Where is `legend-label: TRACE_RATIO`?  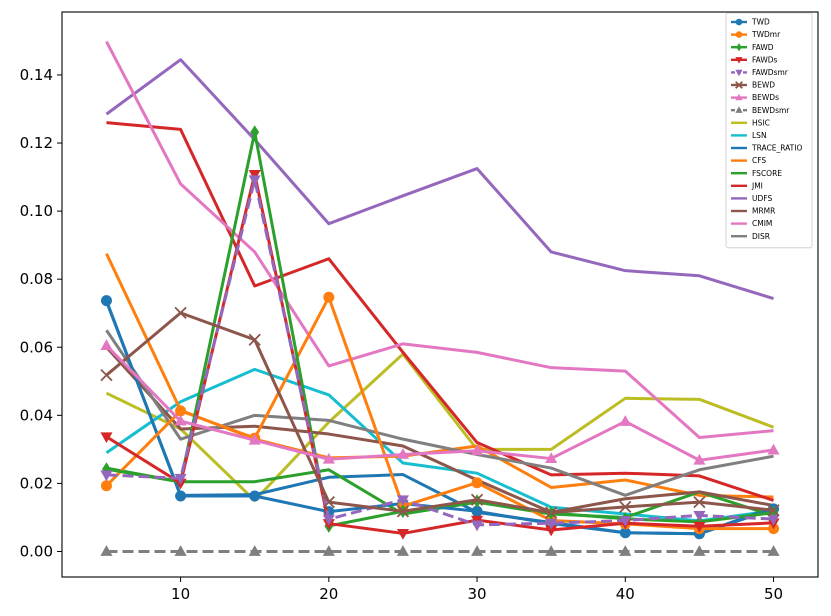 legend-label: TRACE_RATIO is located at coordinates (776, 148).